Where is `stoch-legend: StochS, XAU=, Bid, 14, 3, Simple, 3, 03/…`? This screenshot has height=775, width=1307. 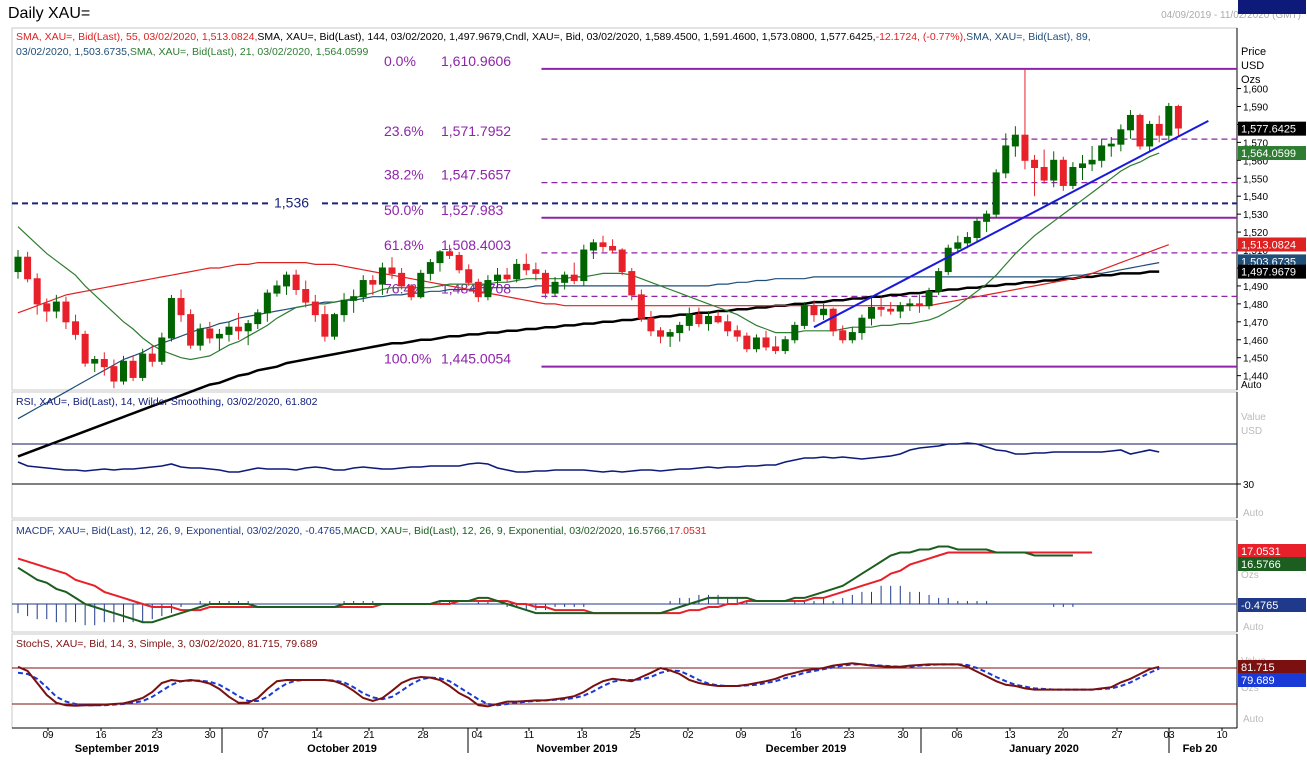 stoch-legend: StochS, XAU=, Bid, 14, 3, Simple, 3, 03/… is located at coordinates (167, 644).